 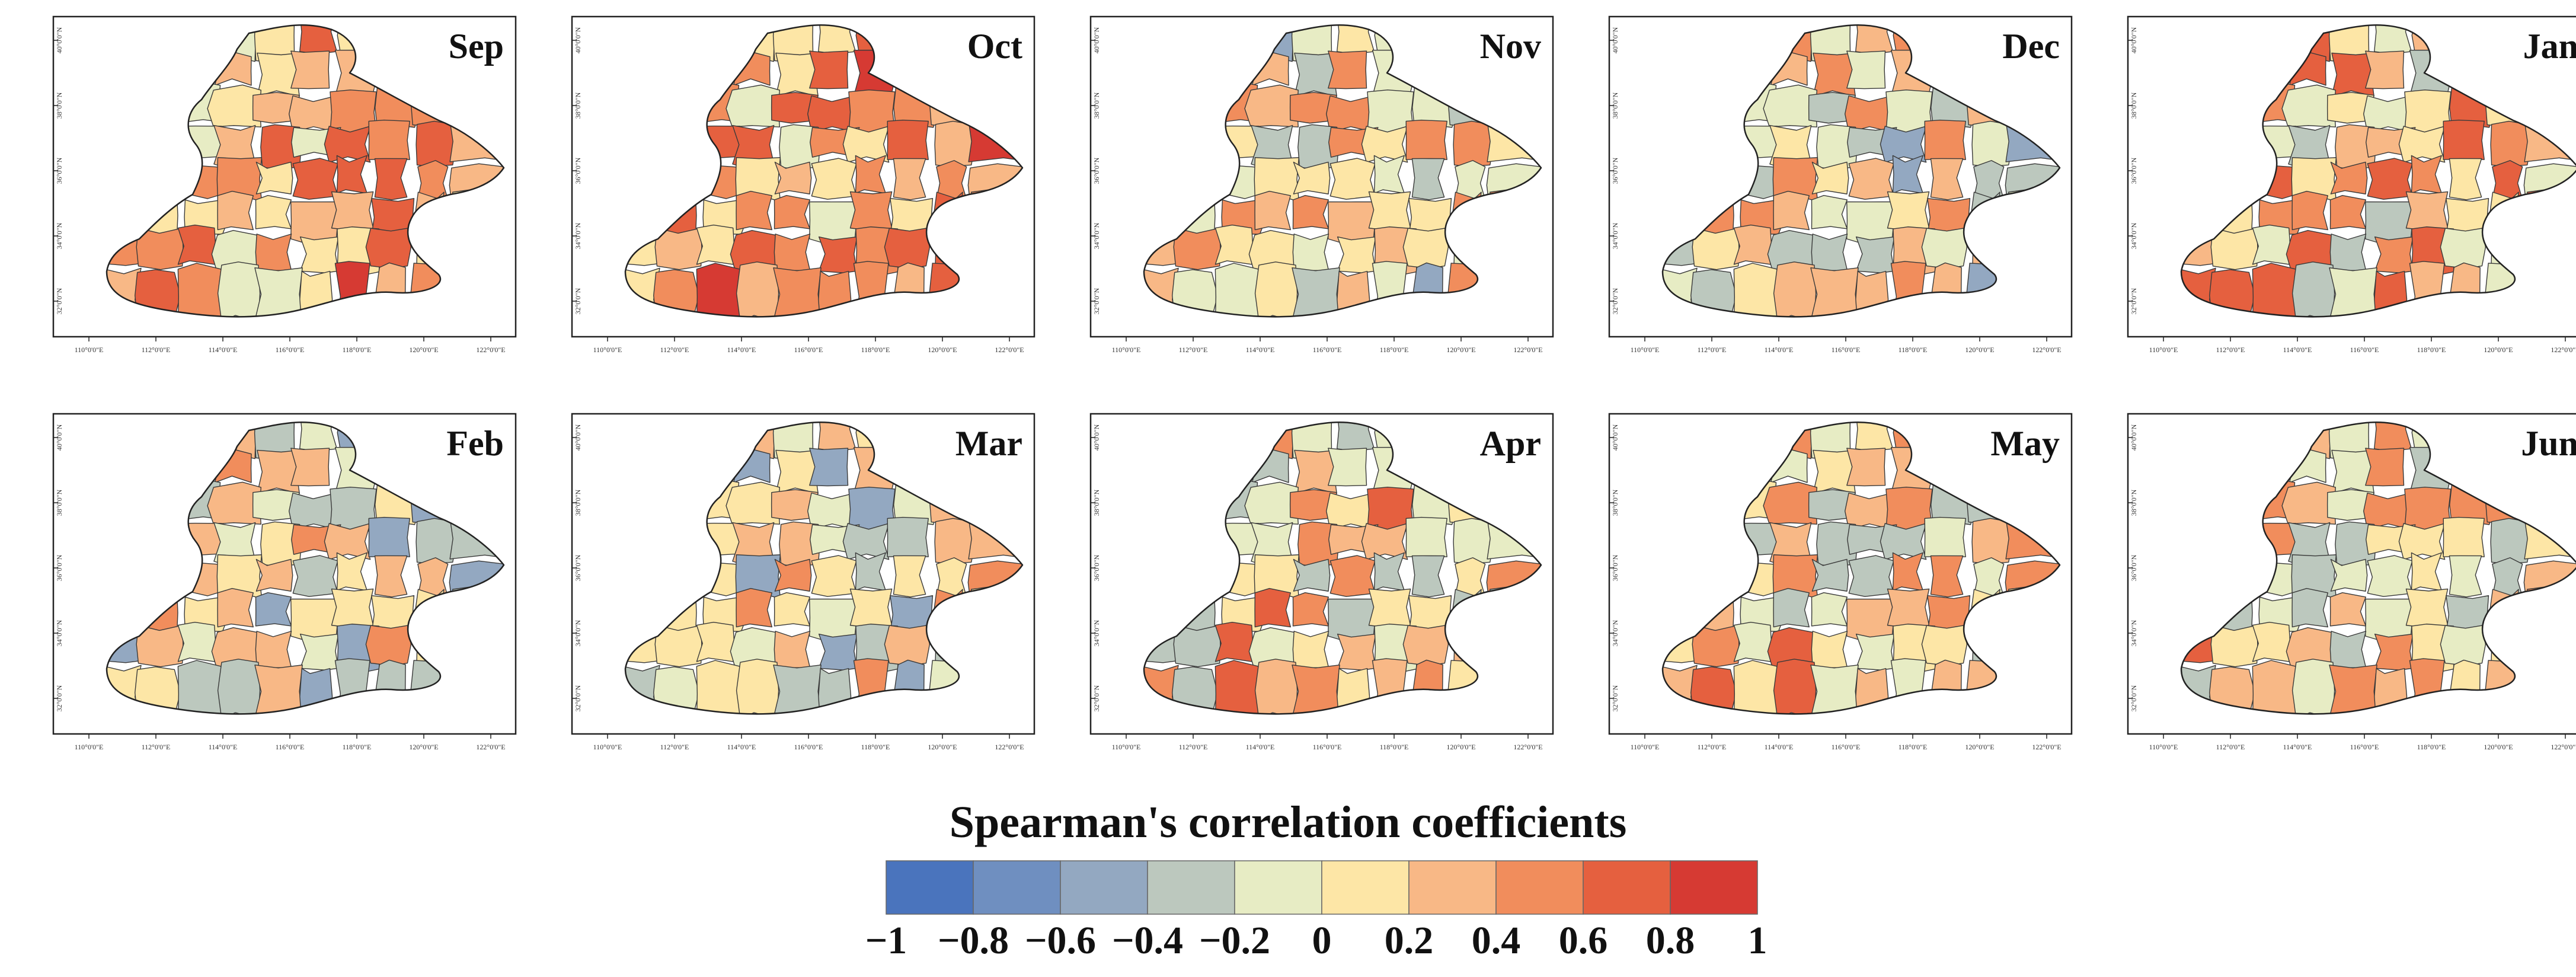 I want to click on colorbar-title: Spearman's correlation coefficients, so click(x=1288, y=822).